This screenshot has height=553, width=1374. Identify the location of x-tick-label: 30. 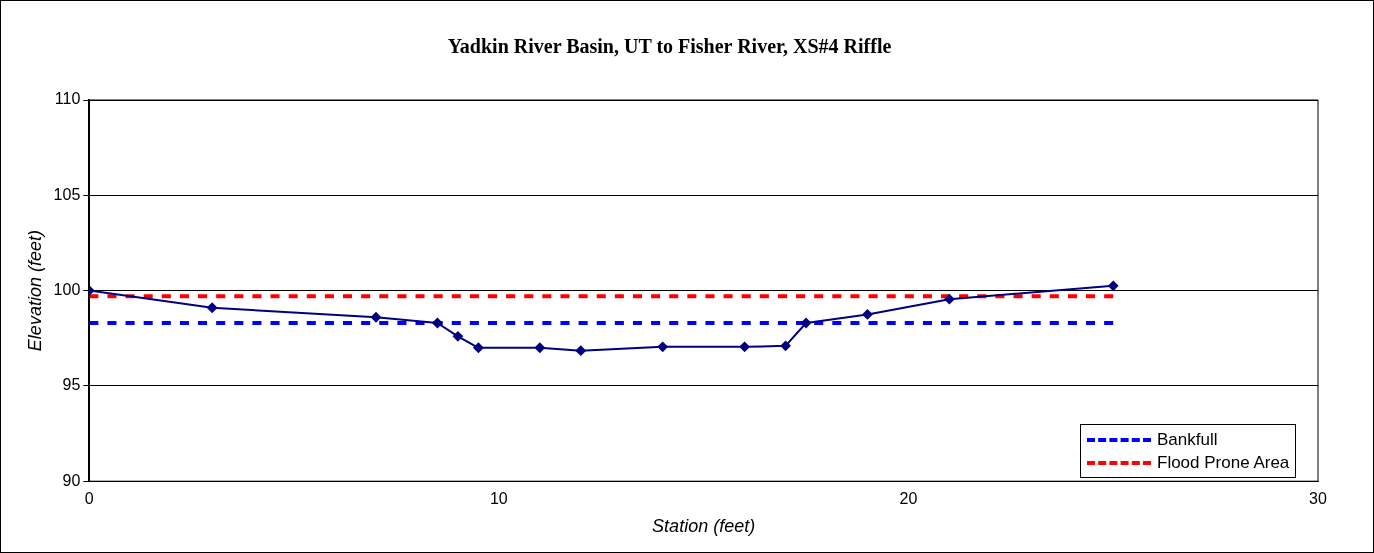
(1318, 499).